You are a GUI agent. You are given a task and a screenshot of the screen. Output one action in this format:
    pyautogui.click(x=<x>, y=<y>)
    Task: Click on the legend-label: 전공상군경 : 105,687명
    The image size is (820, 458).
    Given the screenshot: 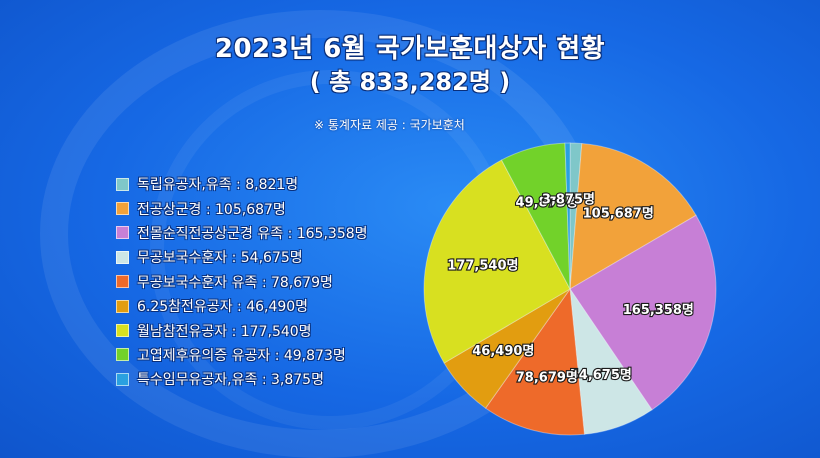 What is the action you would take?
    pyautogui.click(x=211, y=209)
    